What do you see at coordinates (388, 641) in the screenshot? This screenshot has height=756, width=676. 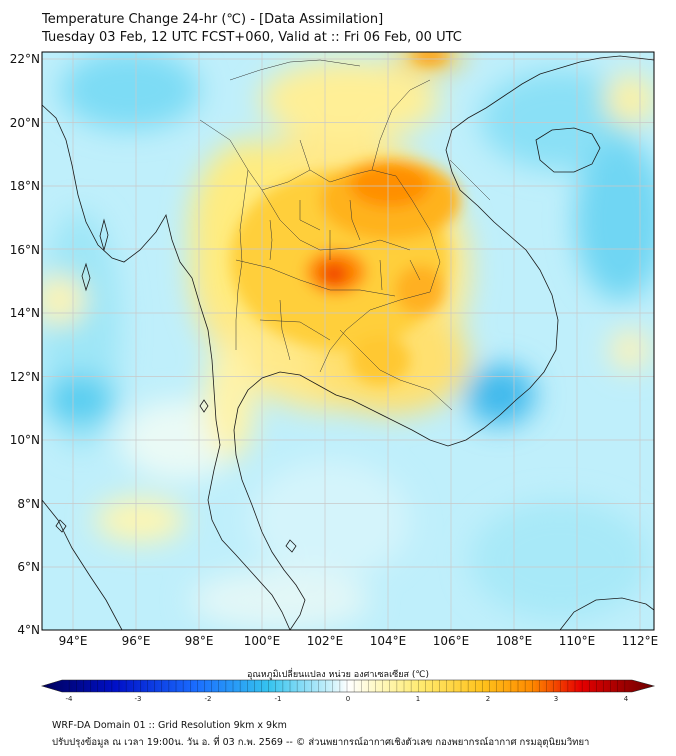 I see `lon-label: 104°E` at bounding box center [388, 641].